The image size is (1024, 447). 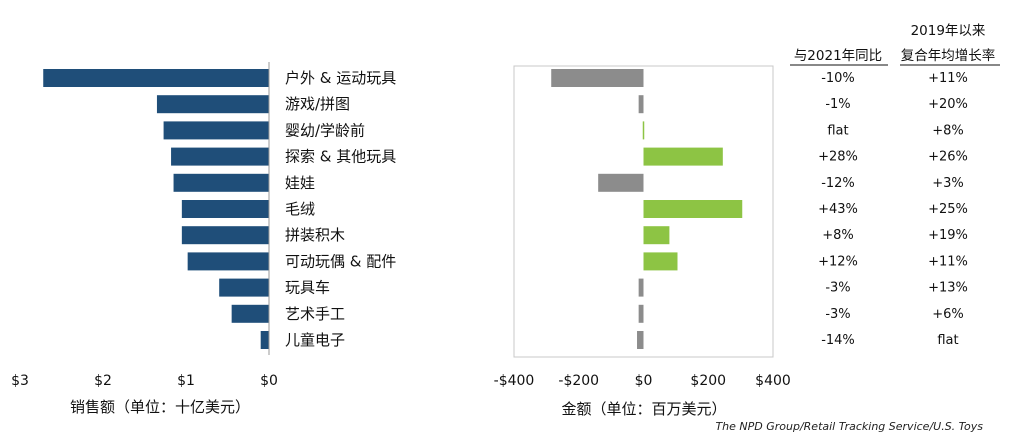 What do you see at coordinates (315, 340) in the screenshot?
I see `category-label: 儿童电子` at bounding box center [315, 340].